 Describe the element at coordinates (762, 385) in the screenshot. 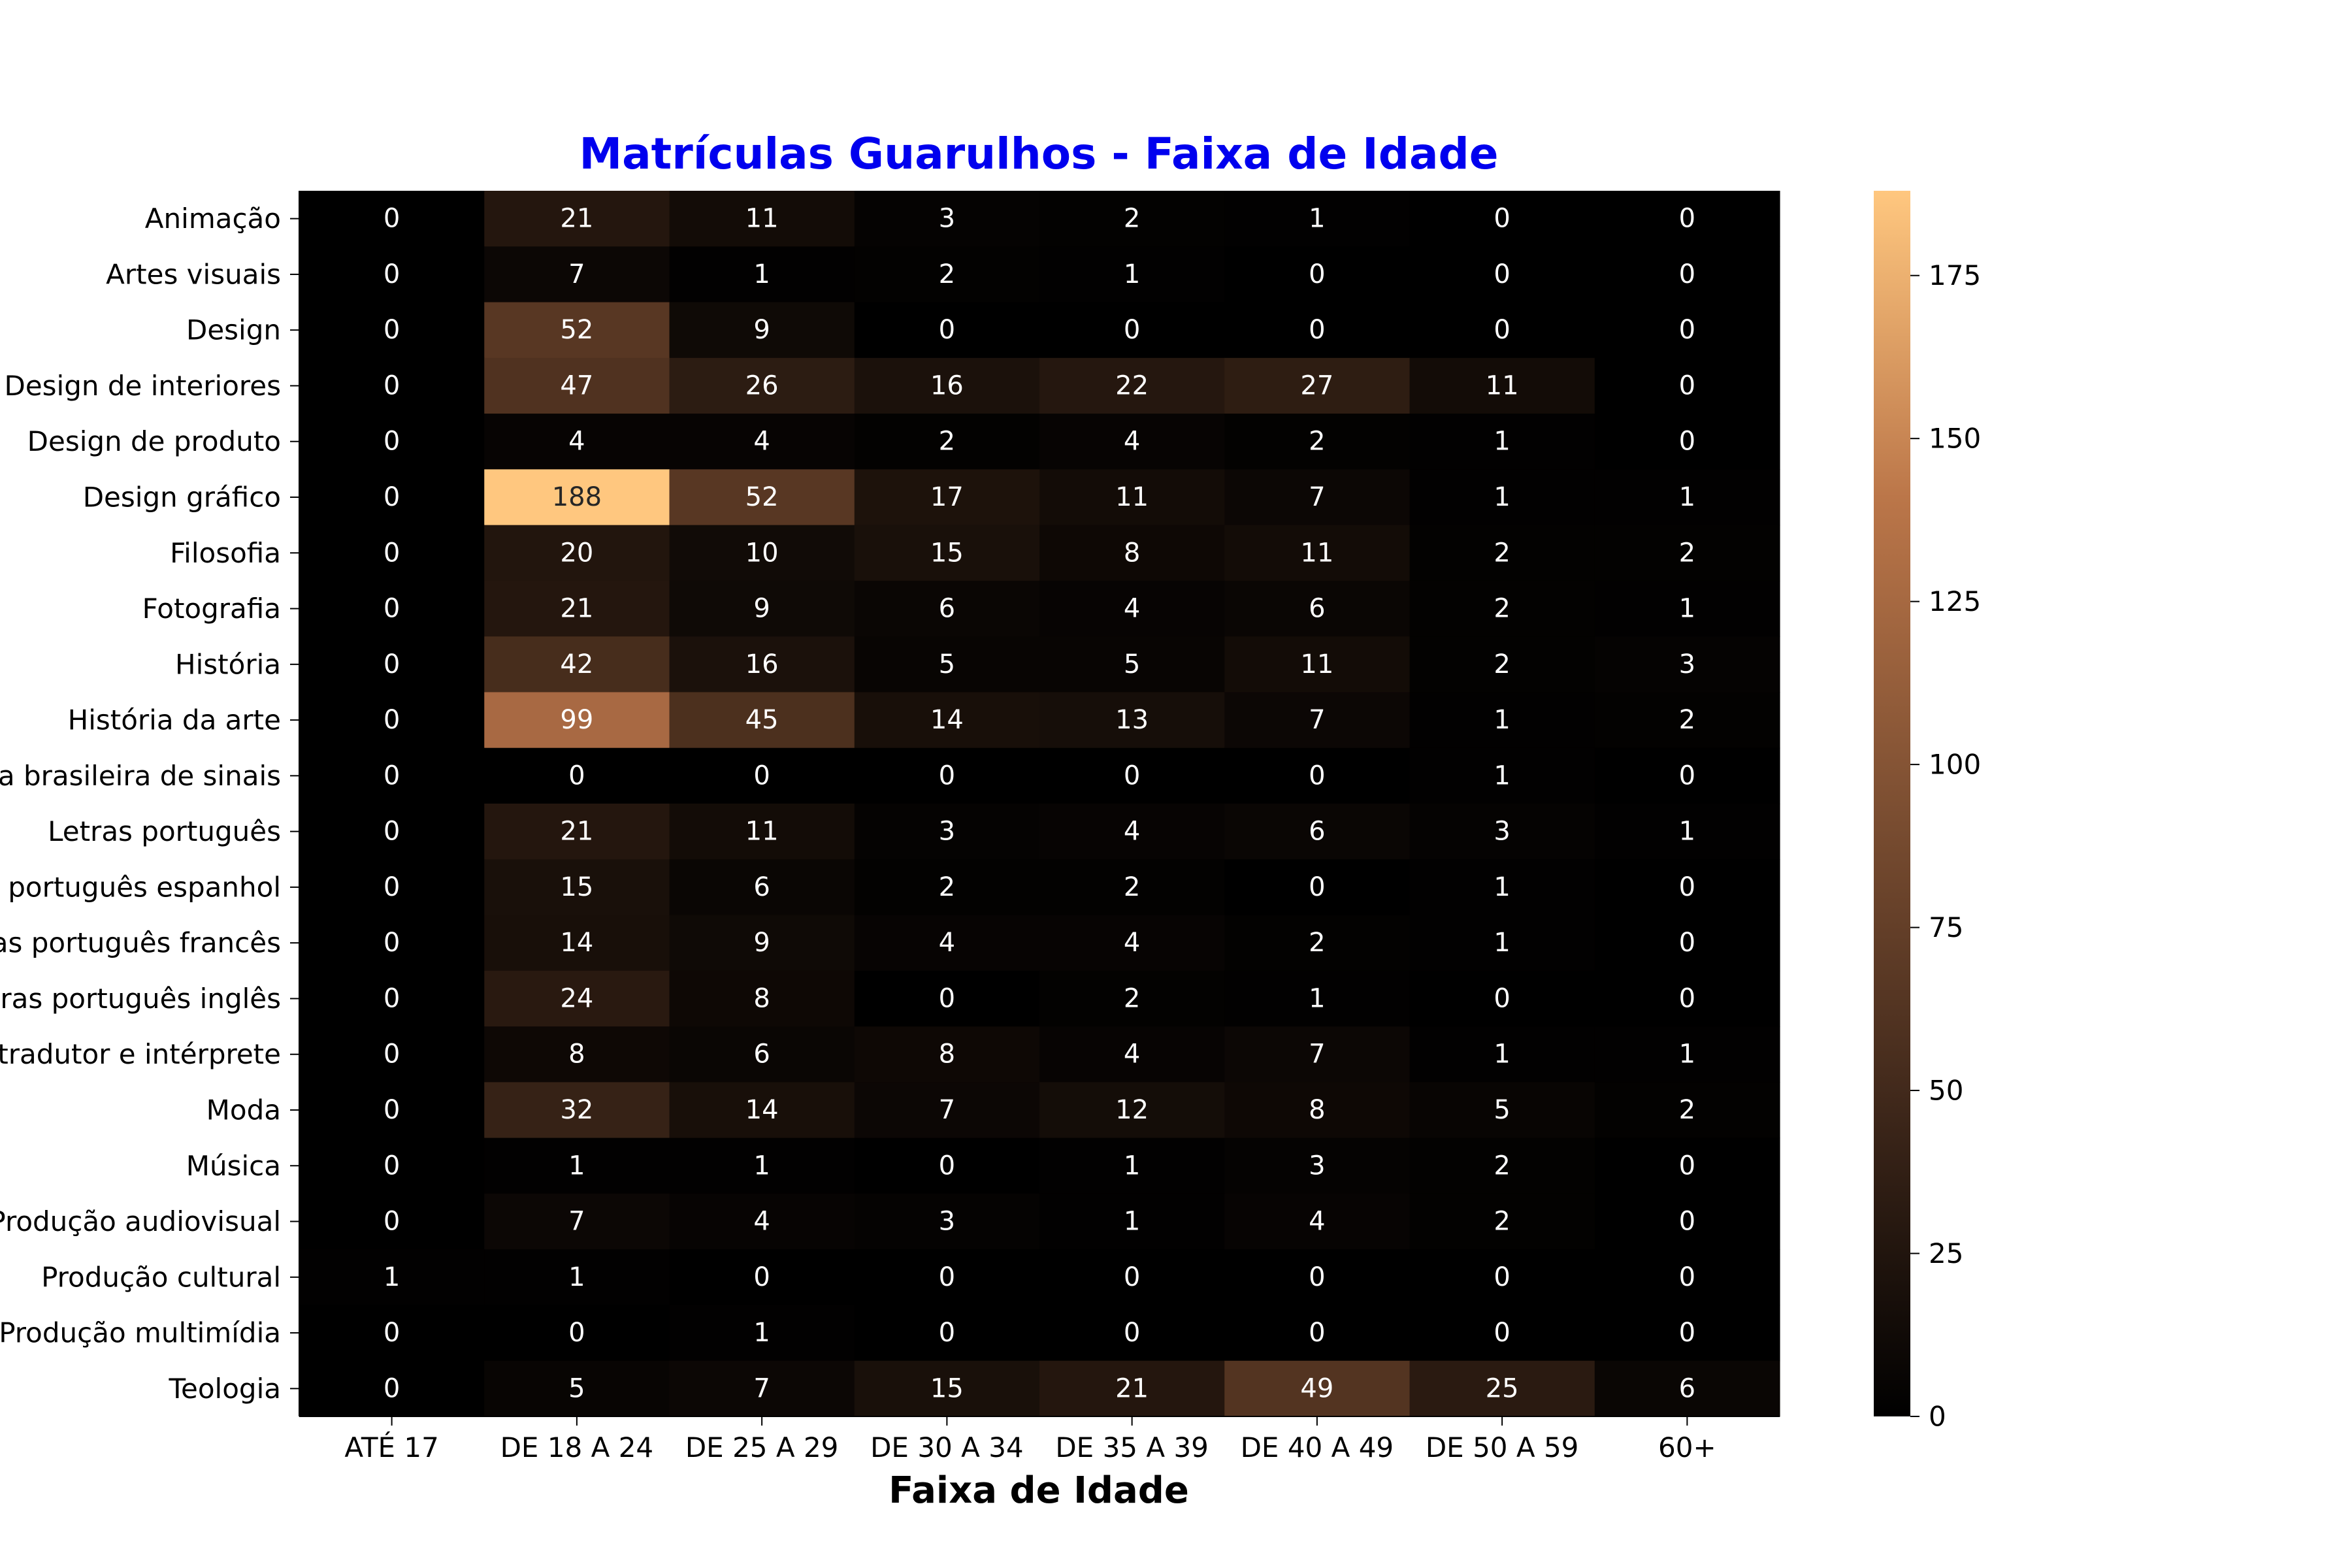

I see `cell-value-label: 26` at that location.